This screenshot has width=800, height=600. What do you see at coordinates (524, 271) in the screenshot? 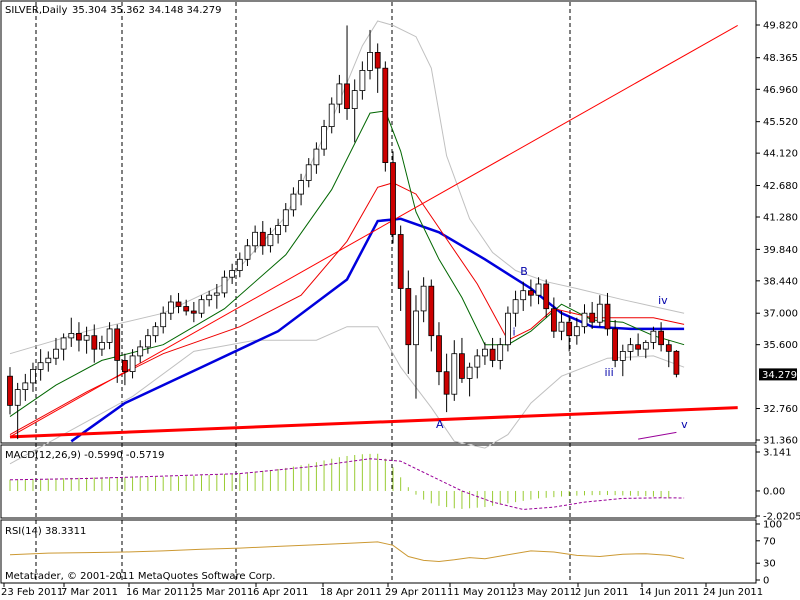
I see `wave-label-B: B` at bounding box center [524, 271].